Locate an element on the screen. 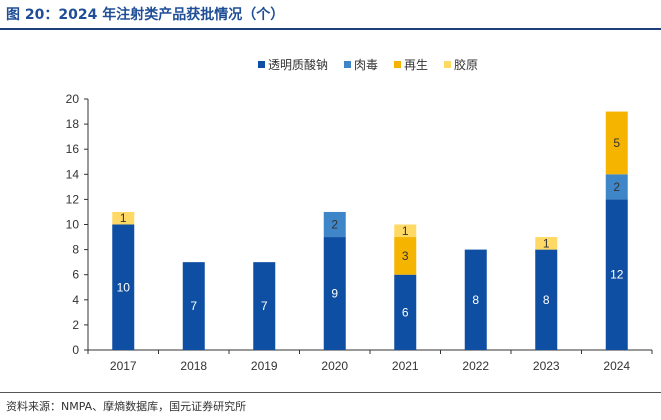 This screenshot has height=420, width=661. footer-rule is located at coordinates (330, 392).